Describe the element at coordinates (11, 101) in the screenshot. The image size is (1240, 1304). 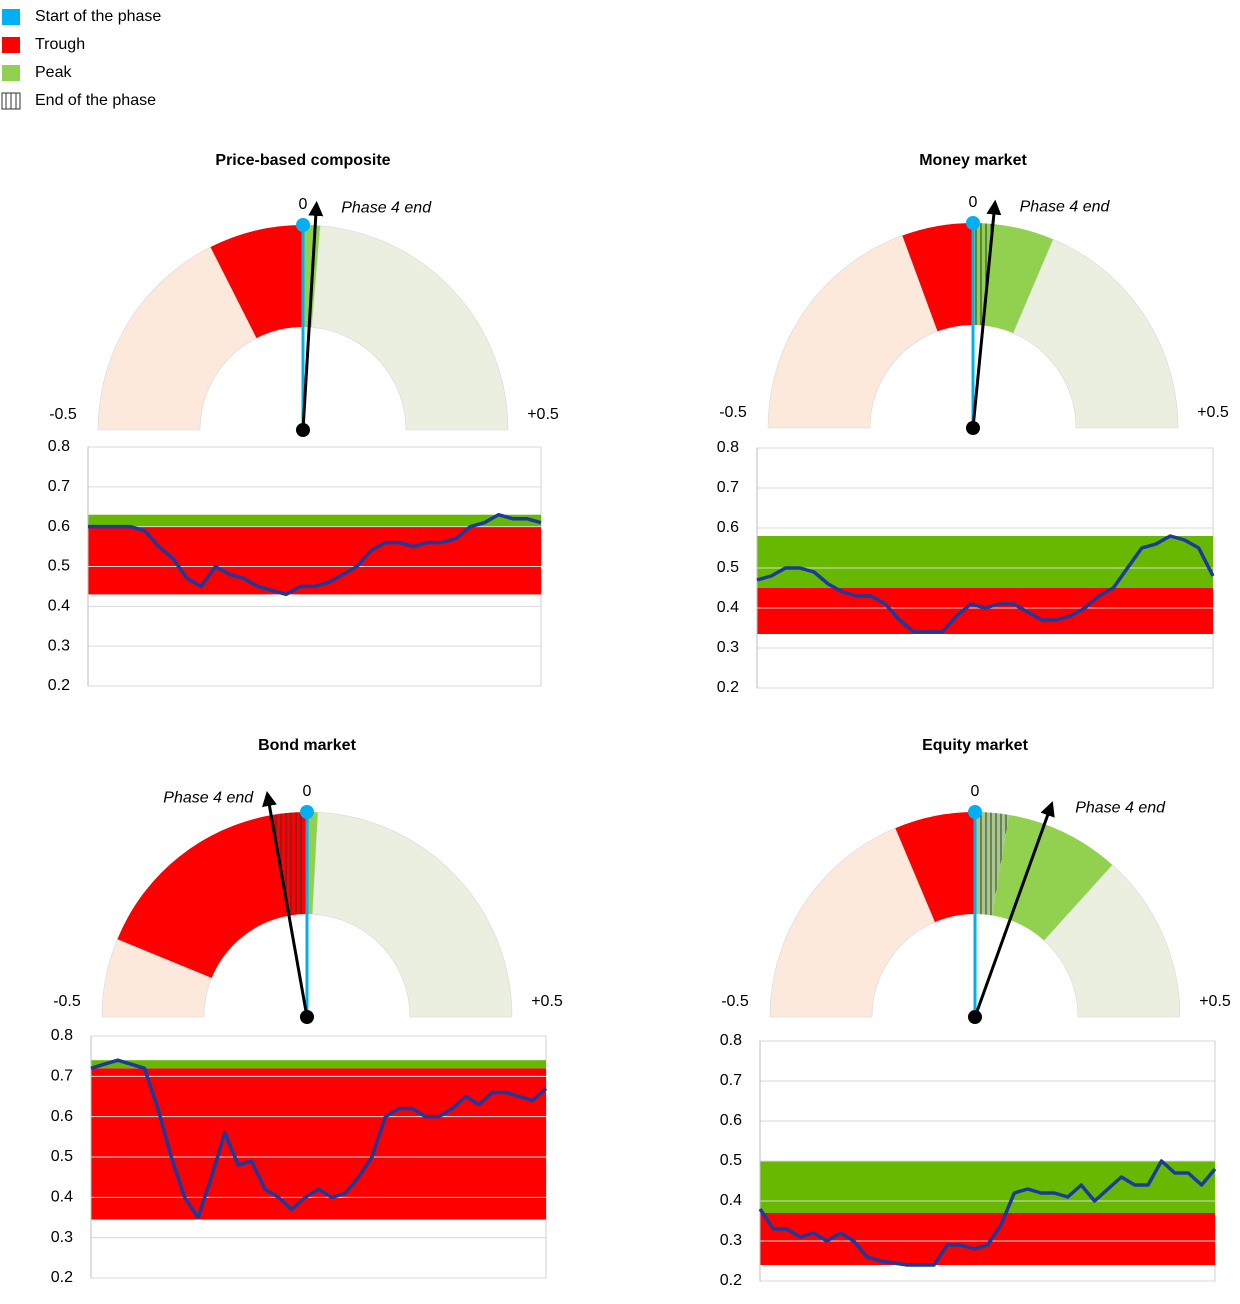
I see `legend-hatch` at that location.